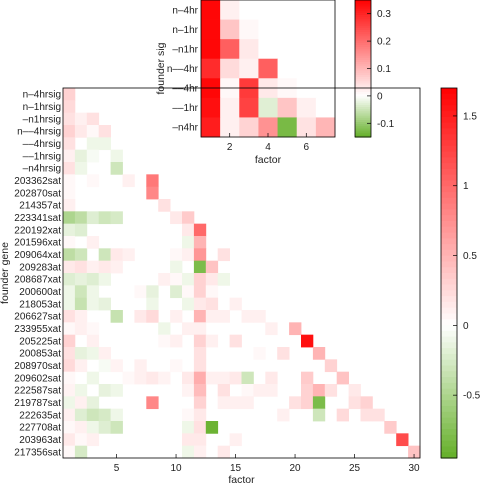  What do you see at coordinates (37, 452) in the screenshot?
I see `main-y-tick-label: 217356sat` at bounding box center [37, 452].